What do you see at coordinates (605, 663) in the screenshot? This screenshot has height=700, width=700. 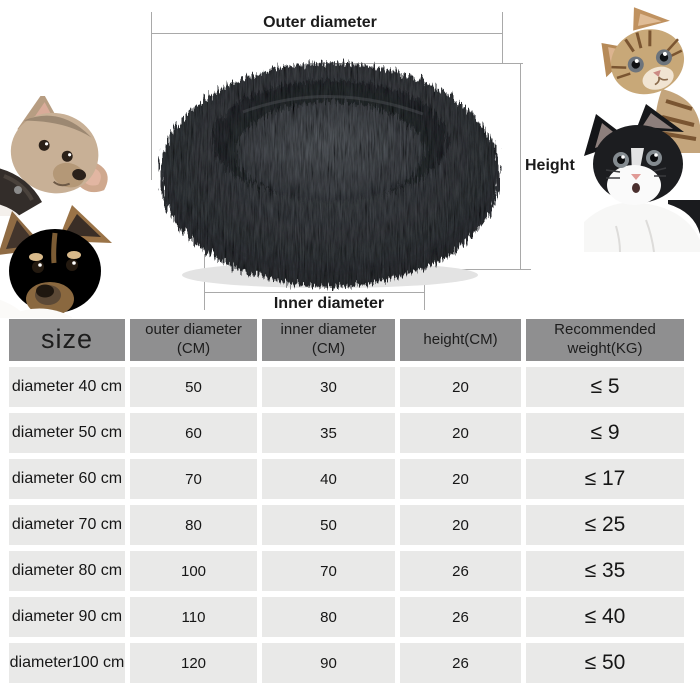 I see `weight-cell: ≤ 50` at bounding box center [605, 663].